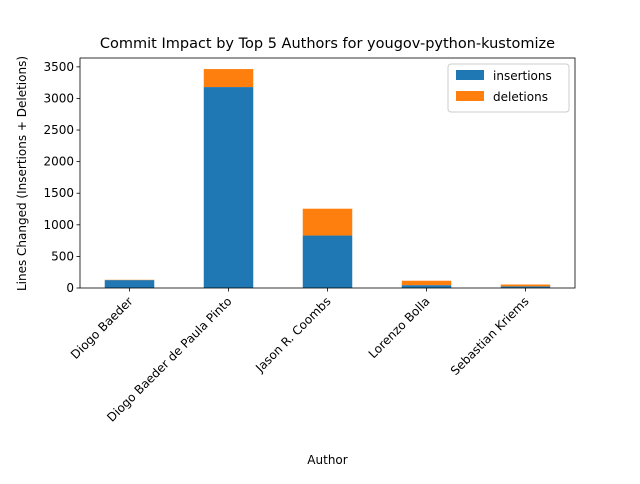  I want to click on legend-swatch-insertions, so click(470, 75).